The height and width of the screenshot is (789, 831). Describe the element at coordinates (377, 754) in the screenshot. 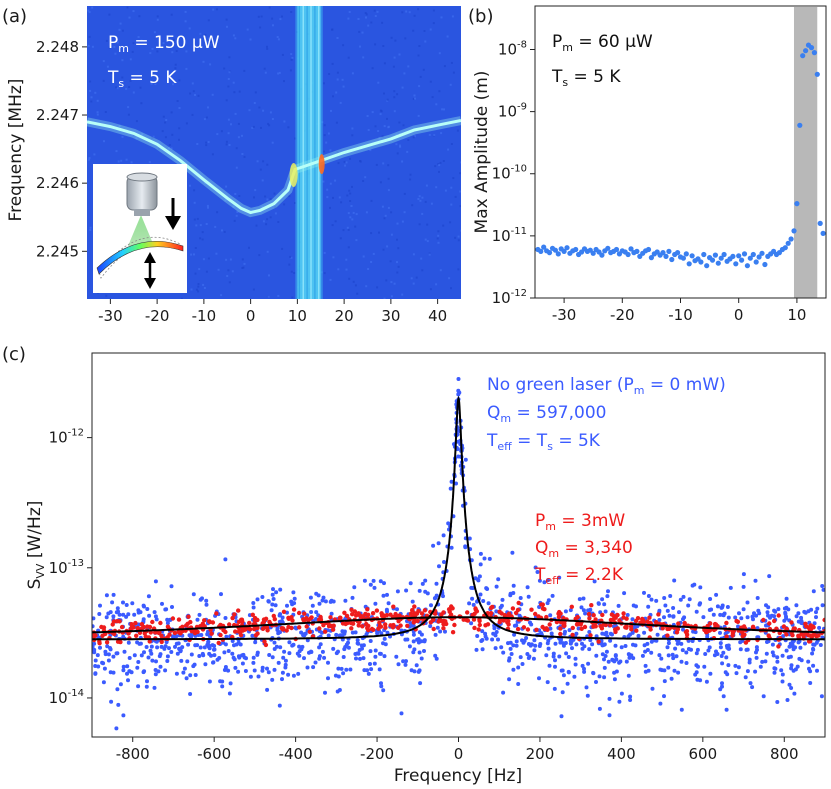

I see `x-tick-label: -200` at that location.